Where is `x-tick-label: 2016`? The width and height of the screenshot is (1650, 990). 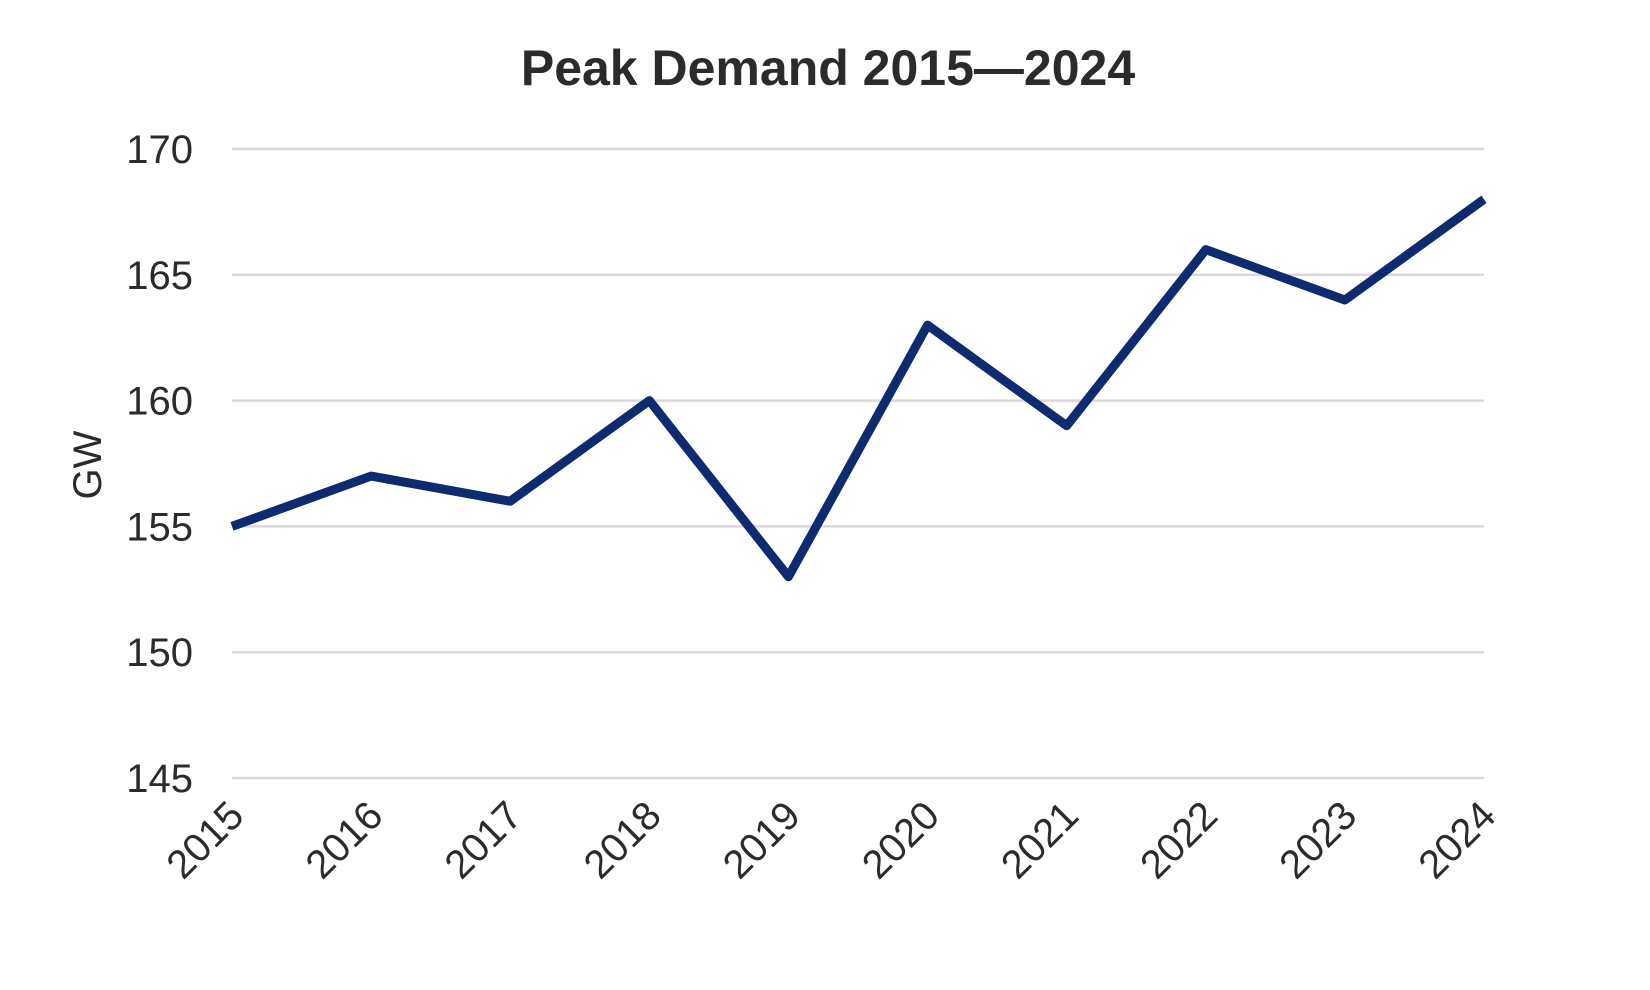 x-tick-label: 2016 is located at coordinates (344, 840).